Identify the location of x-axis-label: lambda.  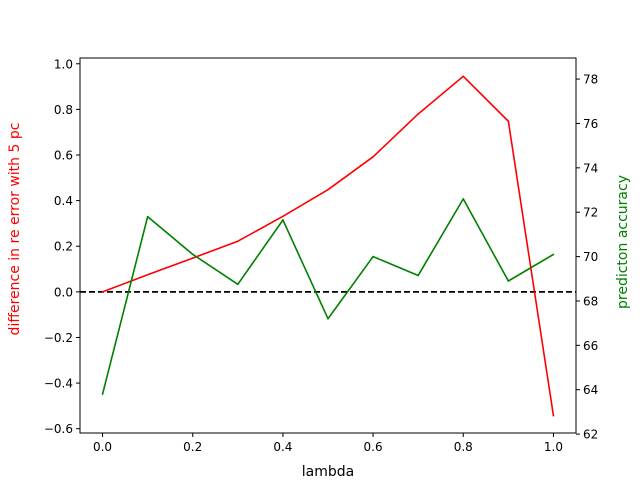
(328, 472).